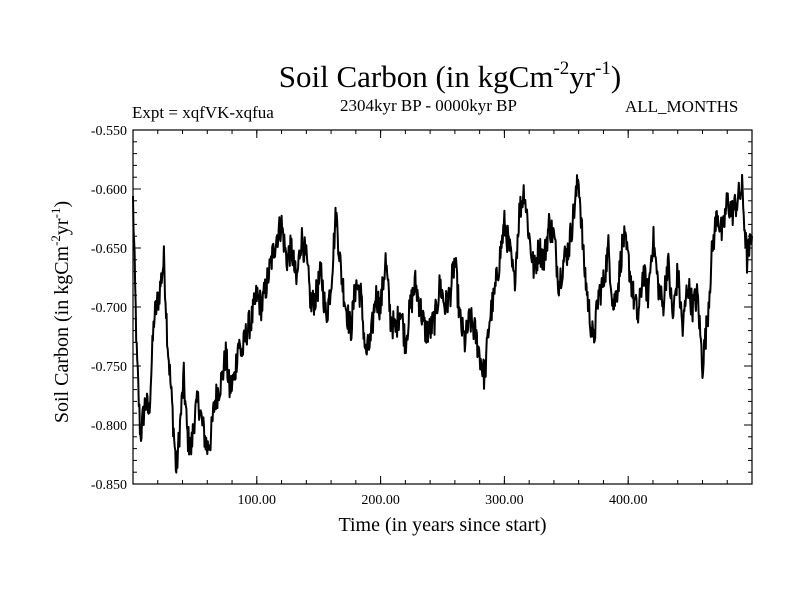 This screenshot has height=600, width=800. I want to click on chart-title-superscript-1: -2, so click(561, 68).